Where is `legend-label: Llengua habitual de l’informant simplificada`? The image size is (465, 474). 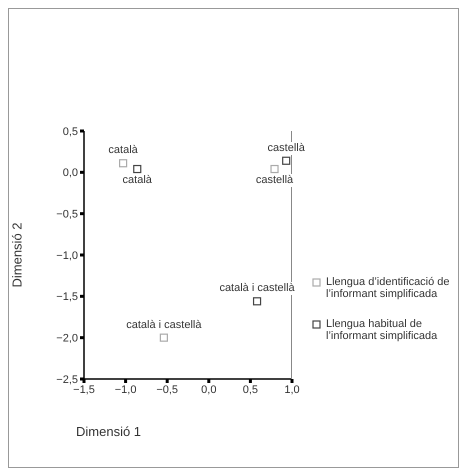
legend-label: Llengua habitual de l’informant simplificada is located at coordinates (382, 330).